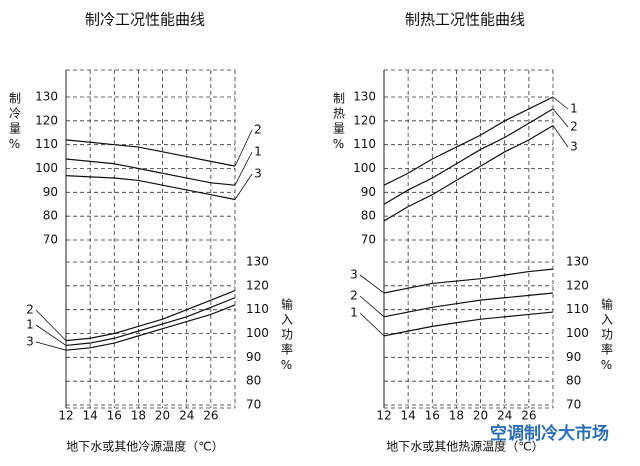  Describe the element at coordinates (144, 446) in the screenshot. I see `x-axis-label: 地下水或其他冷源温度（℃）` at that location.